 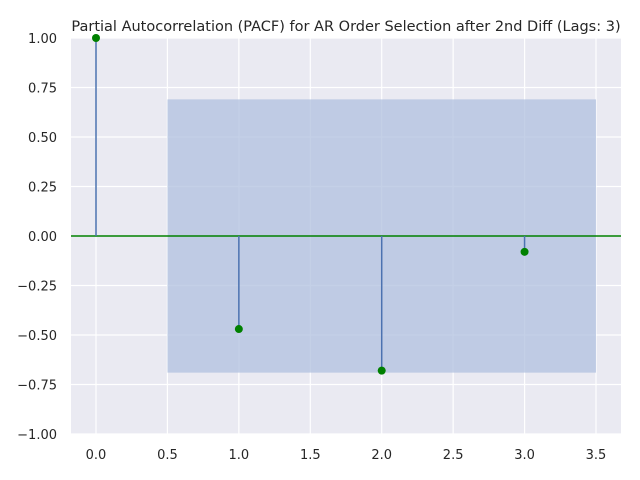 I want to click on x-tick-label: 3.0, so click(x=524, y=455).